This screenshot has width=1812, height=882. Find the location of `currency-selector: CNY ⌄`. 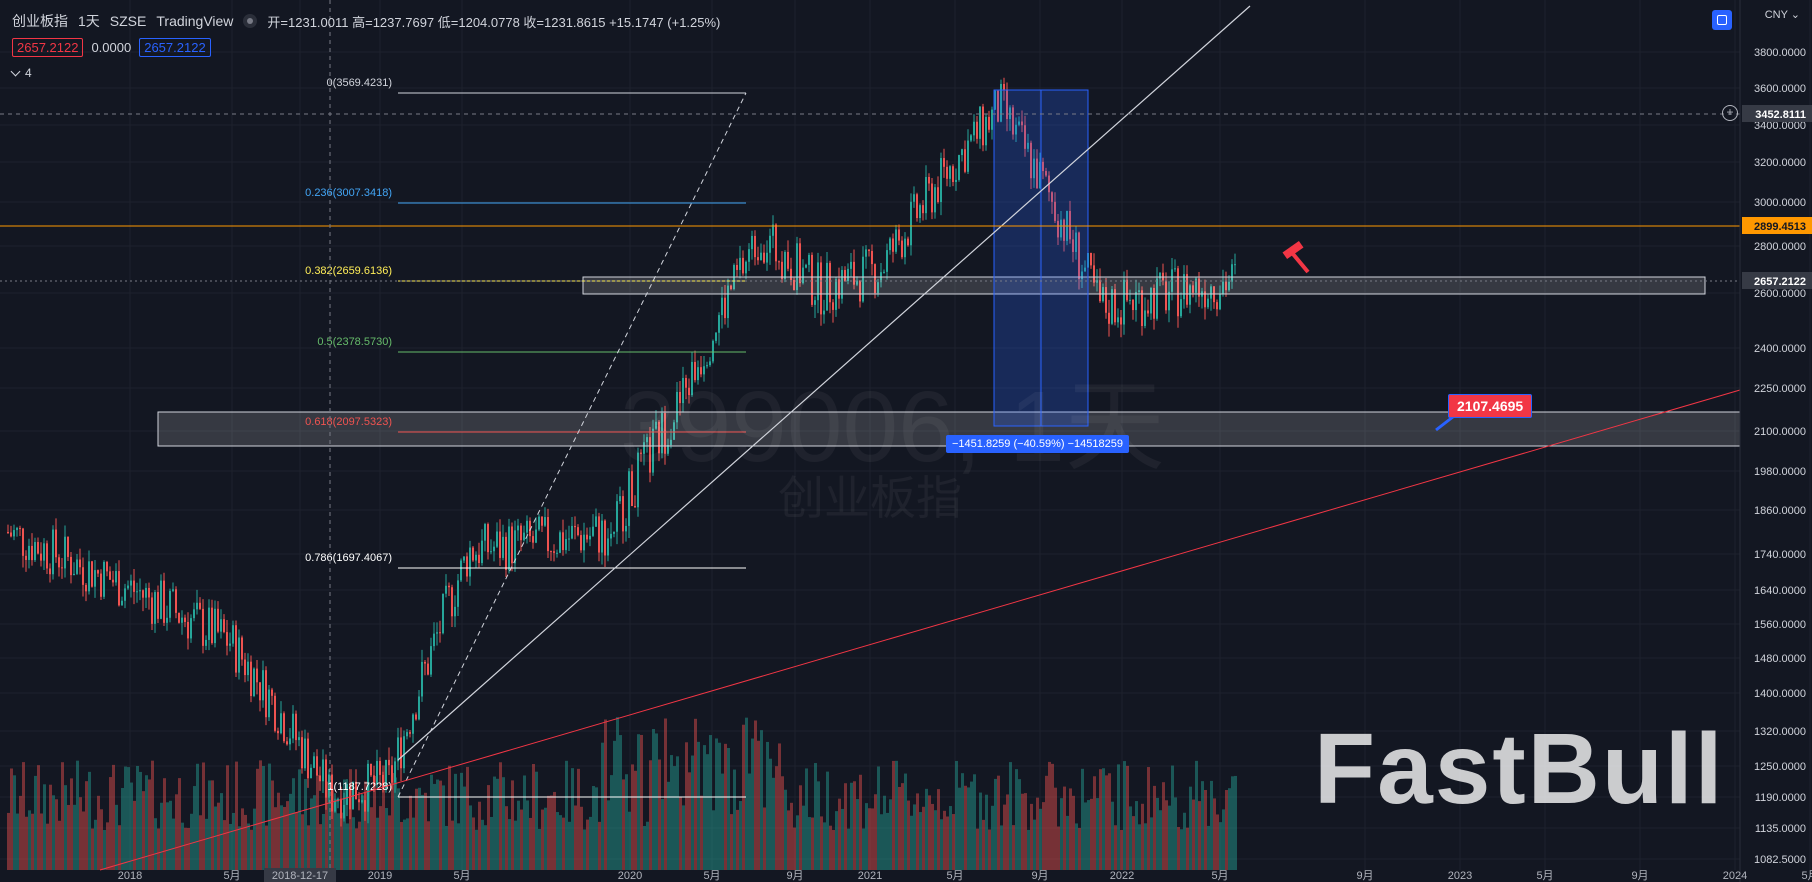

currency-selector: CNY ⌄ is located at coordinates (1782, 14).